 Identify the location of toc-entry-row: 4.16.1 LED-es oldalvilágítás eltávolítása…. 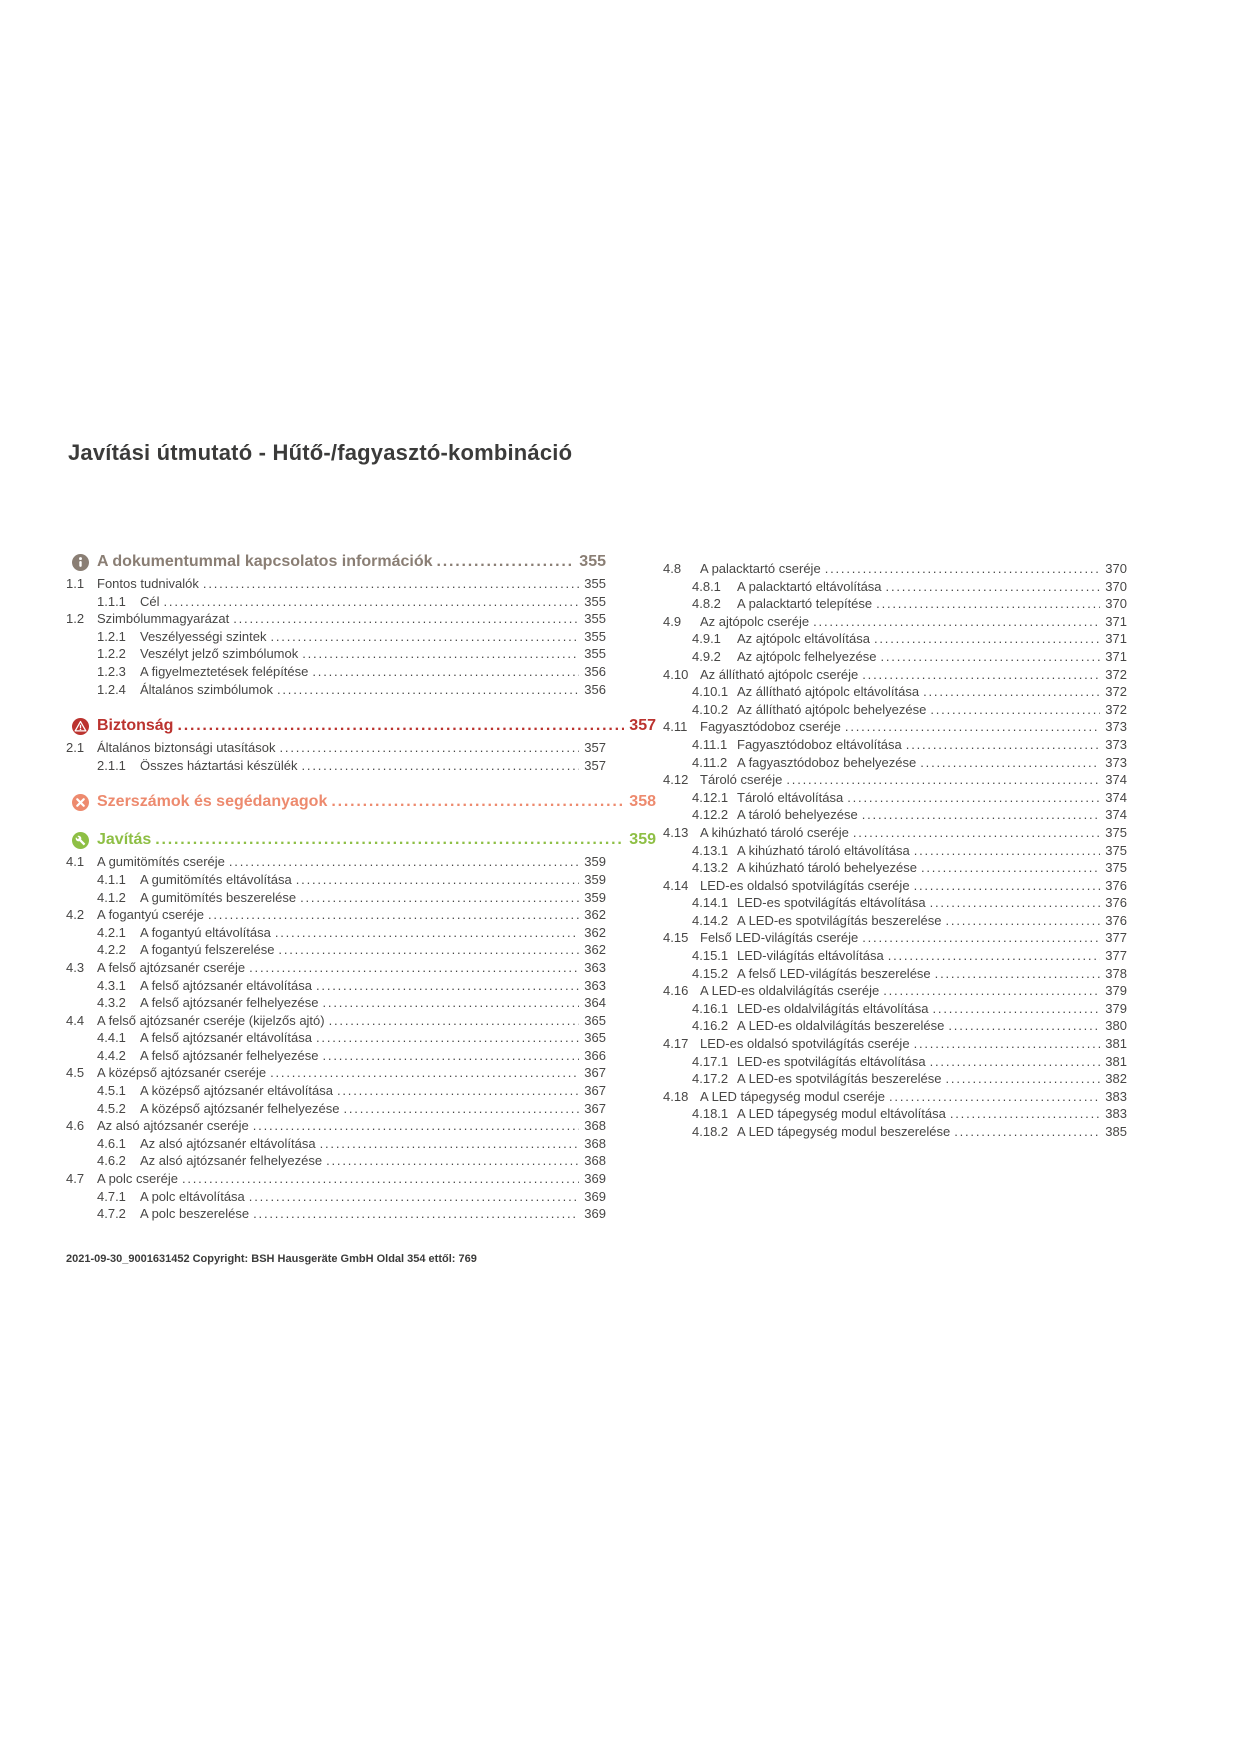
(895, 1009).